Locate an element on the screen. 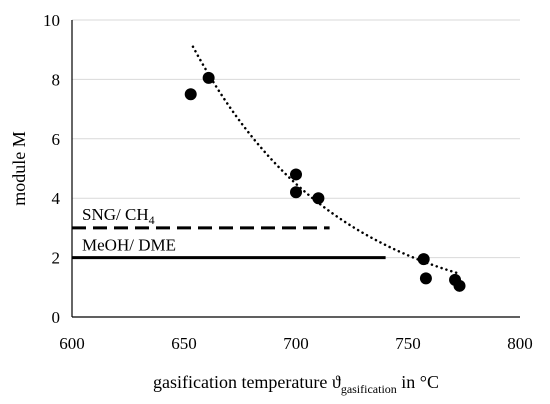 The image size is (550, 404). annotation-sng-subscript: 4 is located at coordinates (152, 220).